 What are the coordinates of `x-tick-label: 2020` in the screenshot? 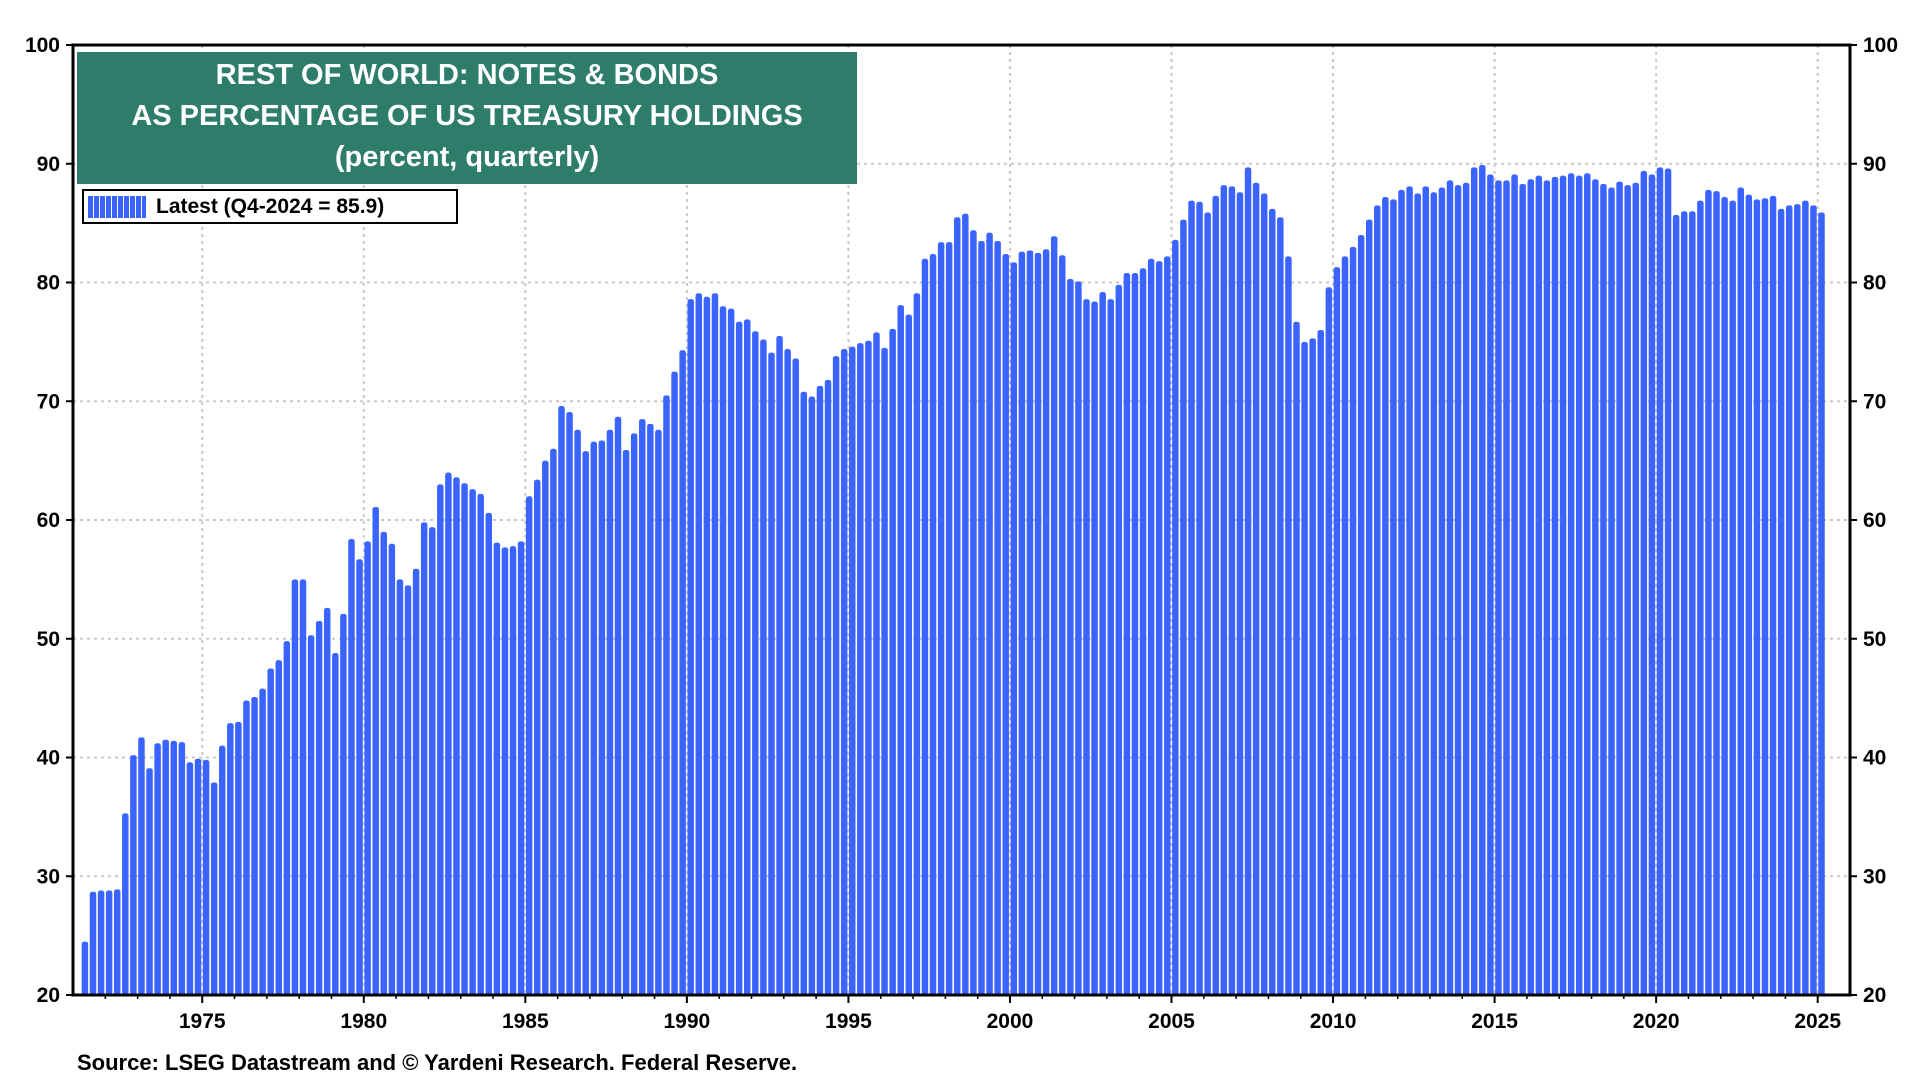 It's located at (1656, 1021).